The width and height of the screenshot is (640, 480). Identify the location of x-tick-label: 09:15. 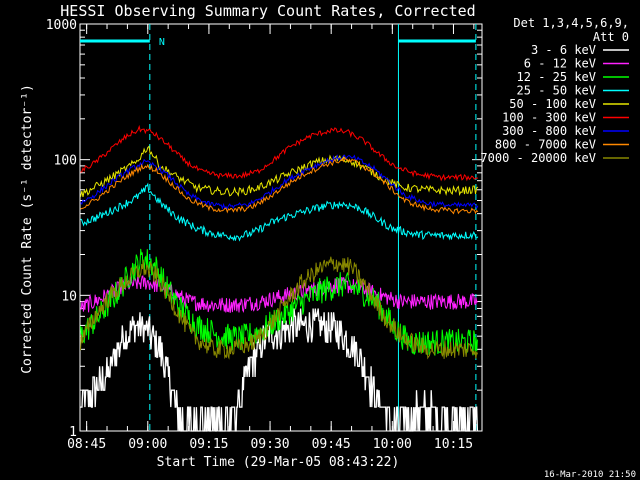
(208, 444).